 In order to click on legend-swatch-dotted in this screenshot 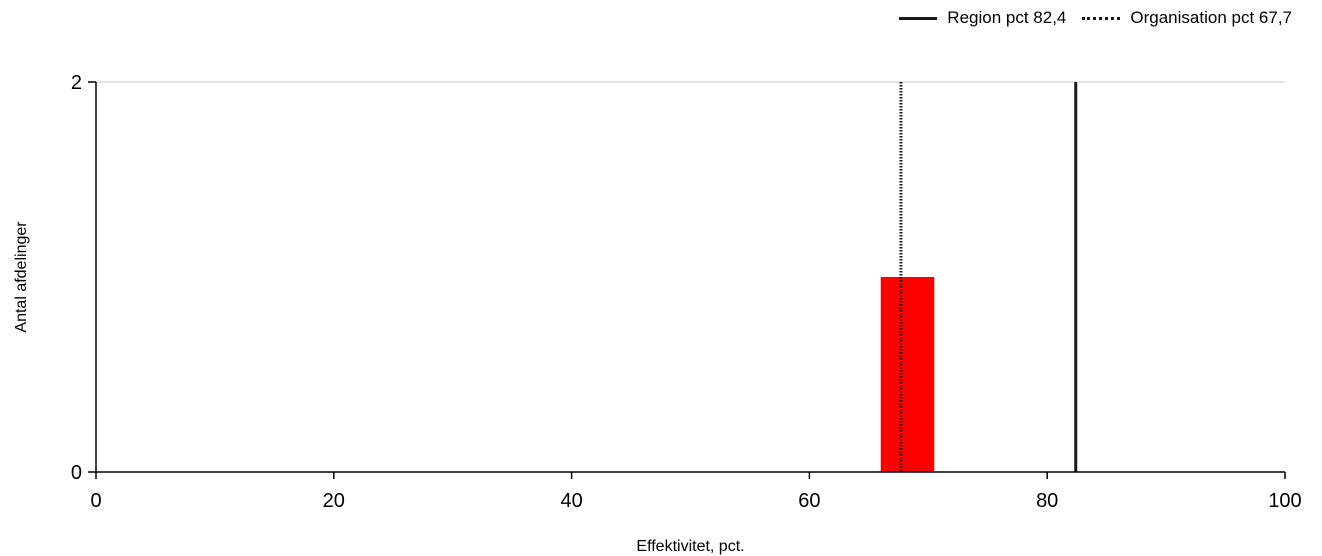, I will do `click(1101, 18)`.